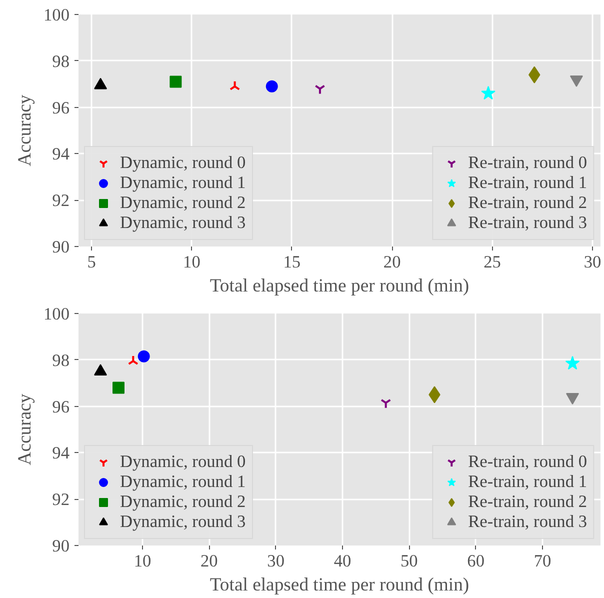 The width and height of the screenshot is (604, 598). What do you see at coordinates (543, 561) in the screenshot?
I see `x-tick-label: 70` at bounding box center [543, 561].